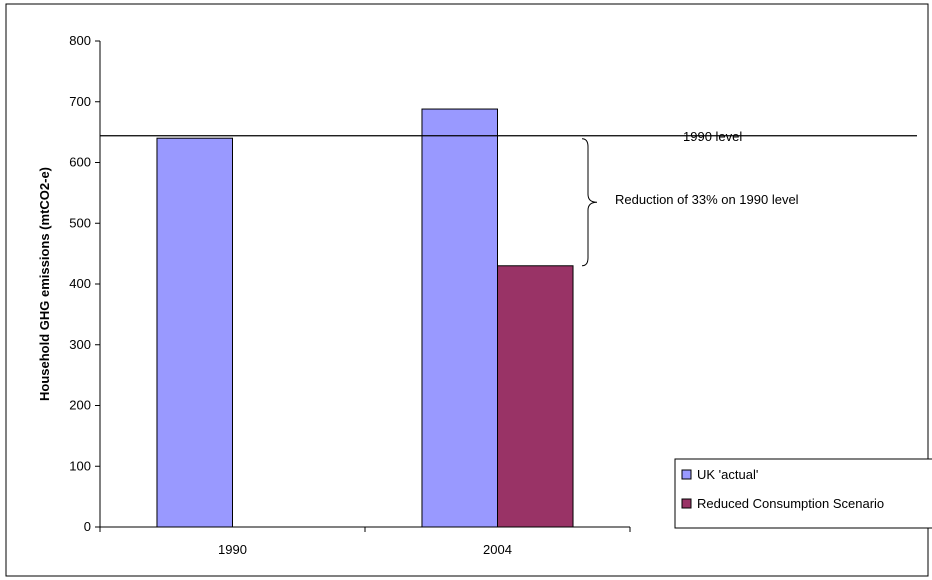  I want to click on y-tick-label: 200, so click(80, 405).